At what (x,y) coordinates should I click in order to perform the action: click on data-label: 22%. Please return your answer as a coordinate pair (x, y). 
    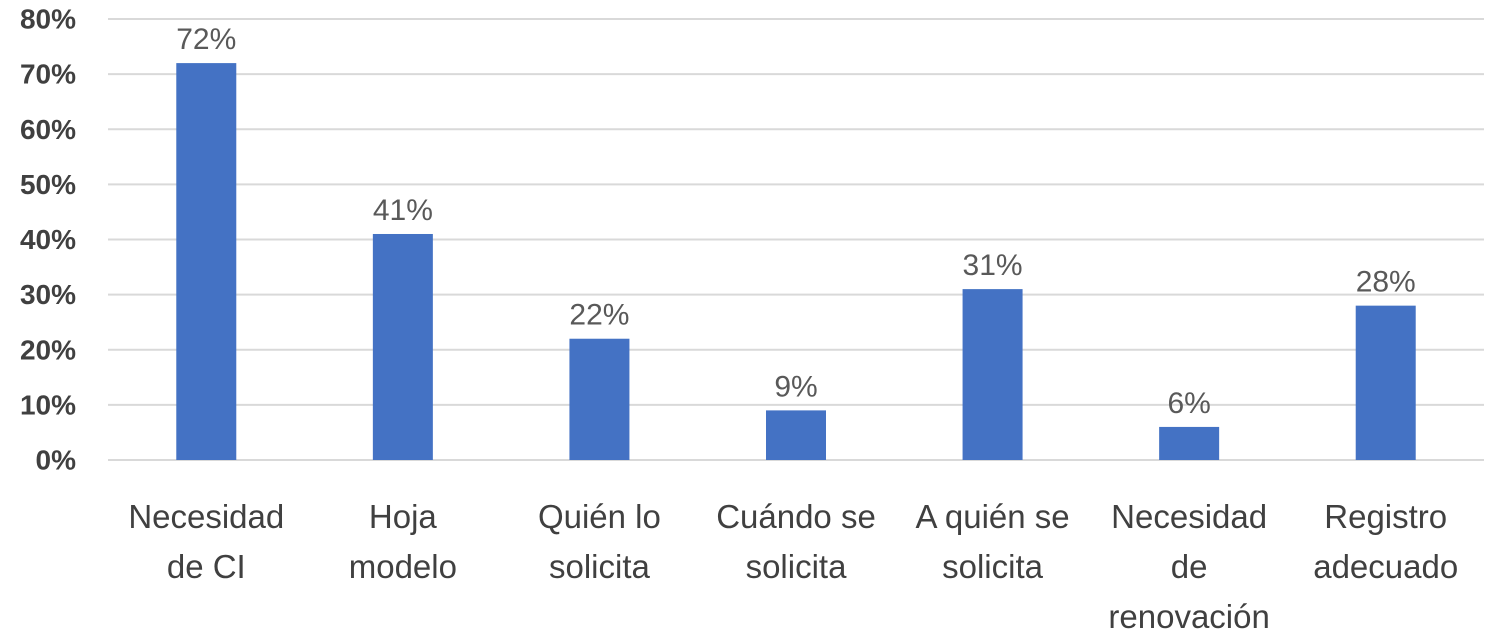
    Looking at the image, I should click on (599, 315).